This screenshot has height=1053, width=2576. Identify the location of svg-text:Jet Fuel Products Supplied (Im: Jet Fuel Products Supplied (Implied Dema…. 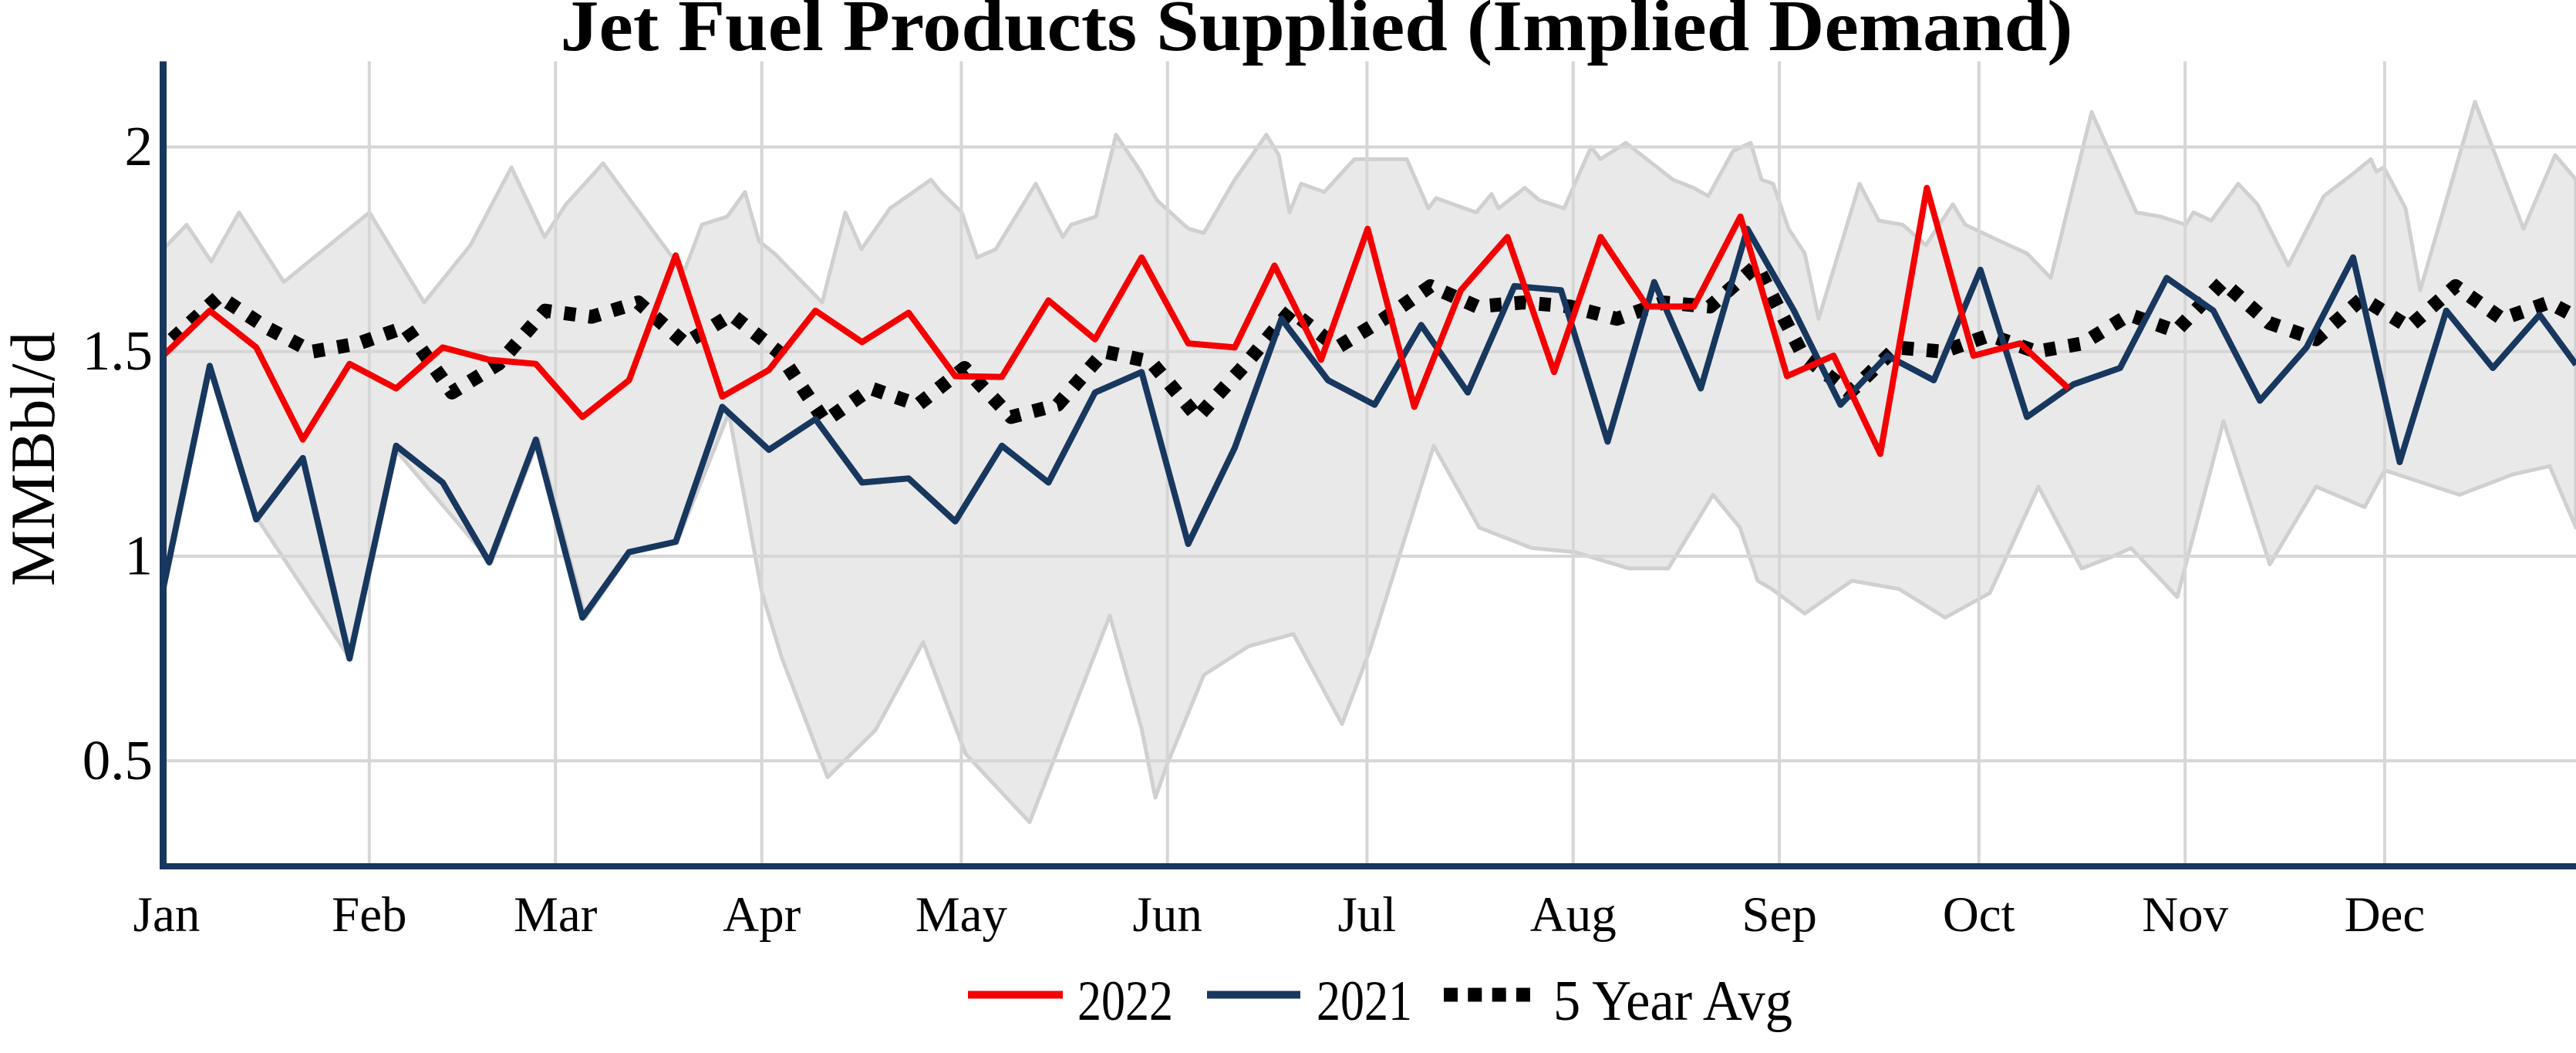
(1317, 33).